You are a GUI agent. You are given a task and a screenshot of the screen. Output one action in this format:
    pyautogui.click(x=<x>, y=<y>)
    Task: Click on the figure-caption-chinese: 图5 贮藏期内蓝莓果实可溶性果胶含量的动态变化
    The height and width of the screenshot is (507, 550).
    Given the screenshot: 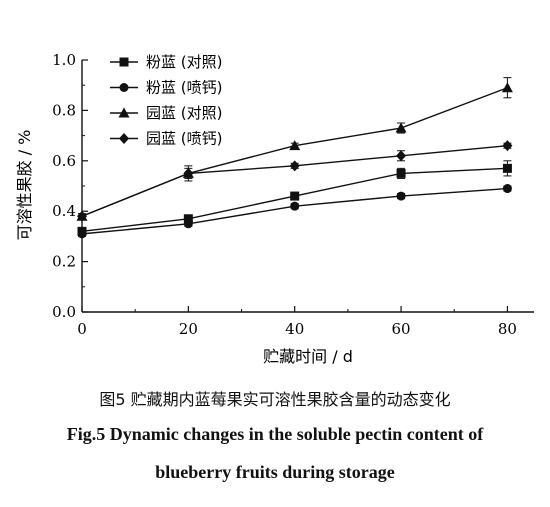 What is the action you would take?
    pyautogui.click(x=275, y=399)
    